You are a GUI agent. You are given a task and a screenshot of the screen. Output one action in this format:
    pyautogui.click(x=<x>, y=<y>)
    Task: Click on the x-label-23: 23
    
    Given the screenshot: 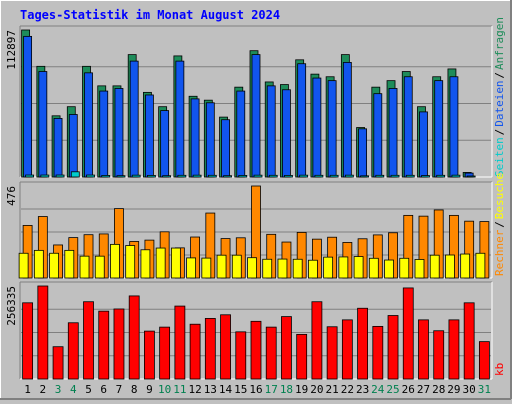 What is the action you would take?
    pyautogui.click(x=362, y=389)
    